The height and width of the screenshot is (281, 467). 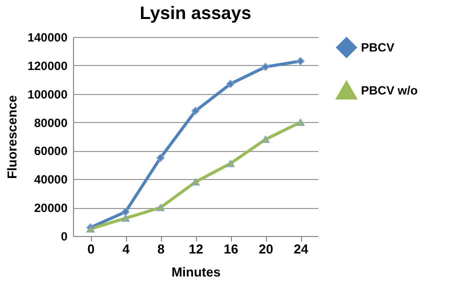 What do you see at coordinates (231, 249) in the screenshot?
I see `x-tick-label: 16` at bounding box center [231, 249].